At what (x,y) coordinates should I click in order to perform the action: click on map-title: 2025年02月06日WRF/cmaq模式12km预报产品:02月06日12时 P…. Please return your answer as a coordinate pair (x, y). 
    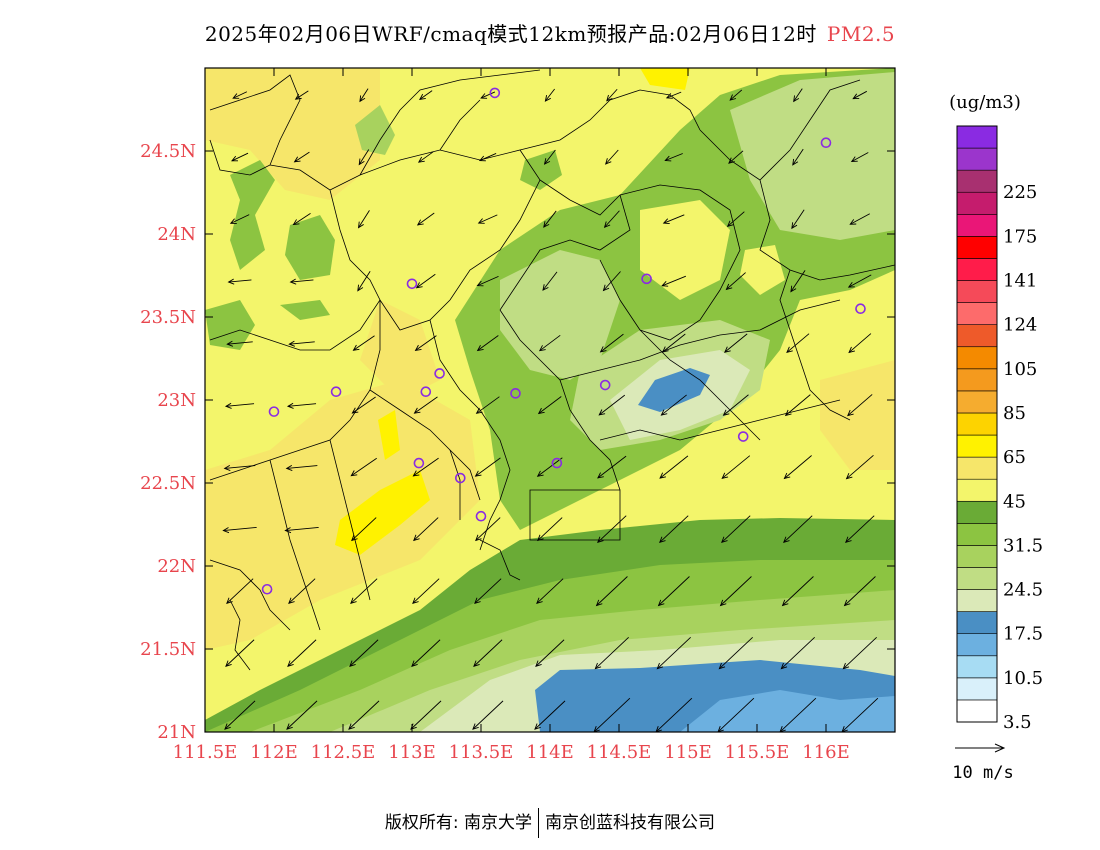
    Looking at the image, I should click on (550, 32).